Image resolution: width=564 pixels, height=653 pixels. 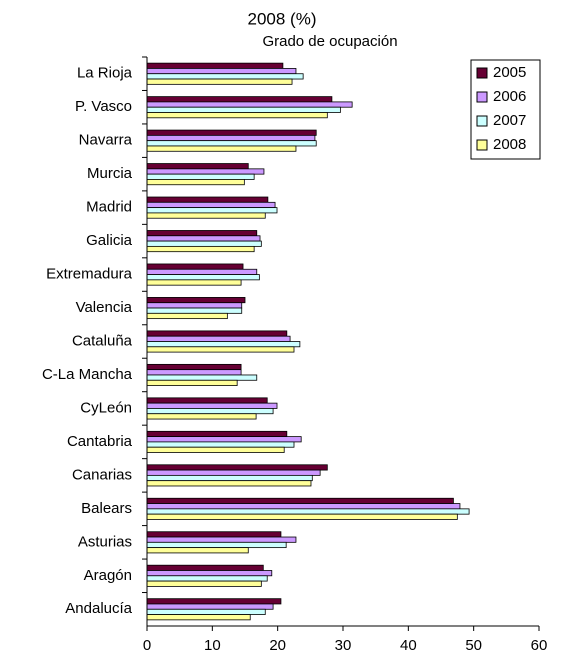 I want to click on y-tick-label: Madrid, so click(x=109, y=207).